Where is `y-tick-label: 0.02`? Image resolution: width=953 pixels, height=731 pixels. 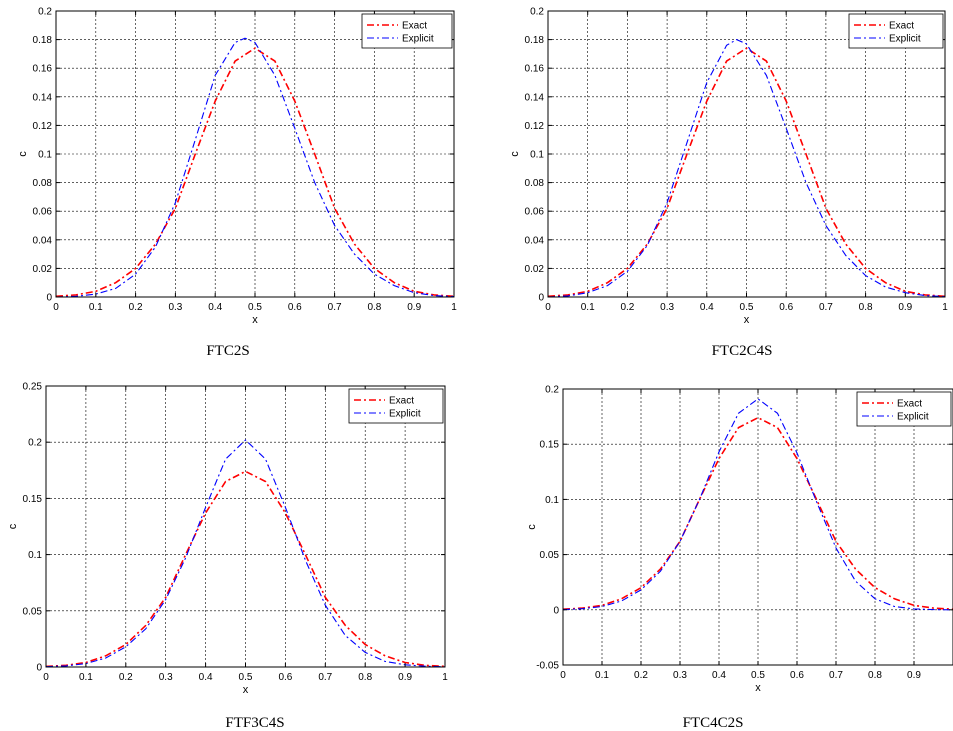
y-tick-label: 0.02 is located at coordinates (535, 269).